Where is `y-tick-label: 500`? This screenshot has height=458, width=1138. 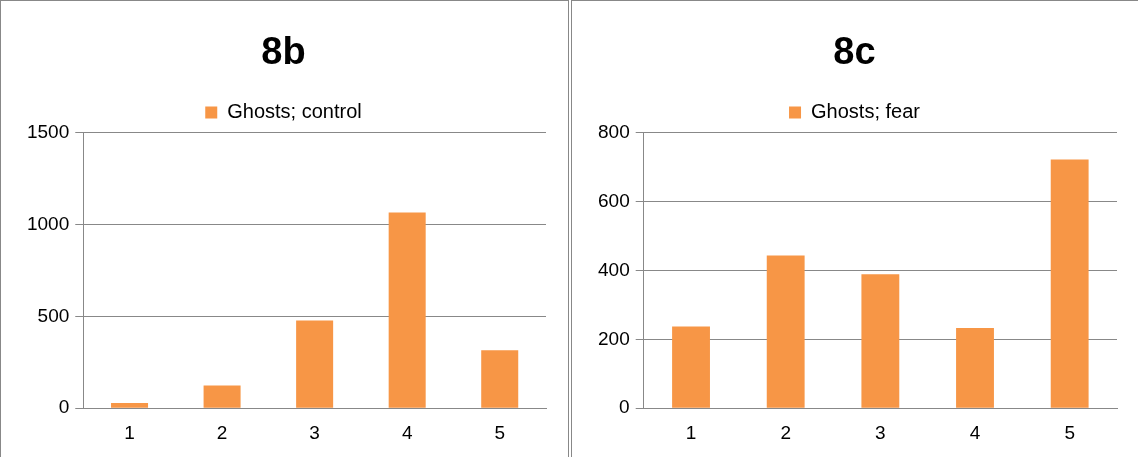
y-tick-label: 500 is located at coordinates (53, 315).